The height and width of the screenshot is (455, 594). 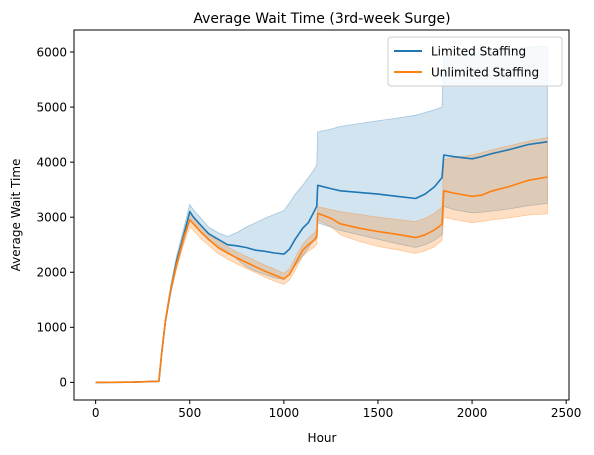 What do you see at coordinates (96, 413) in the screenshot?
I see `x-tick-label: 0` at bounding box center [96, 413].